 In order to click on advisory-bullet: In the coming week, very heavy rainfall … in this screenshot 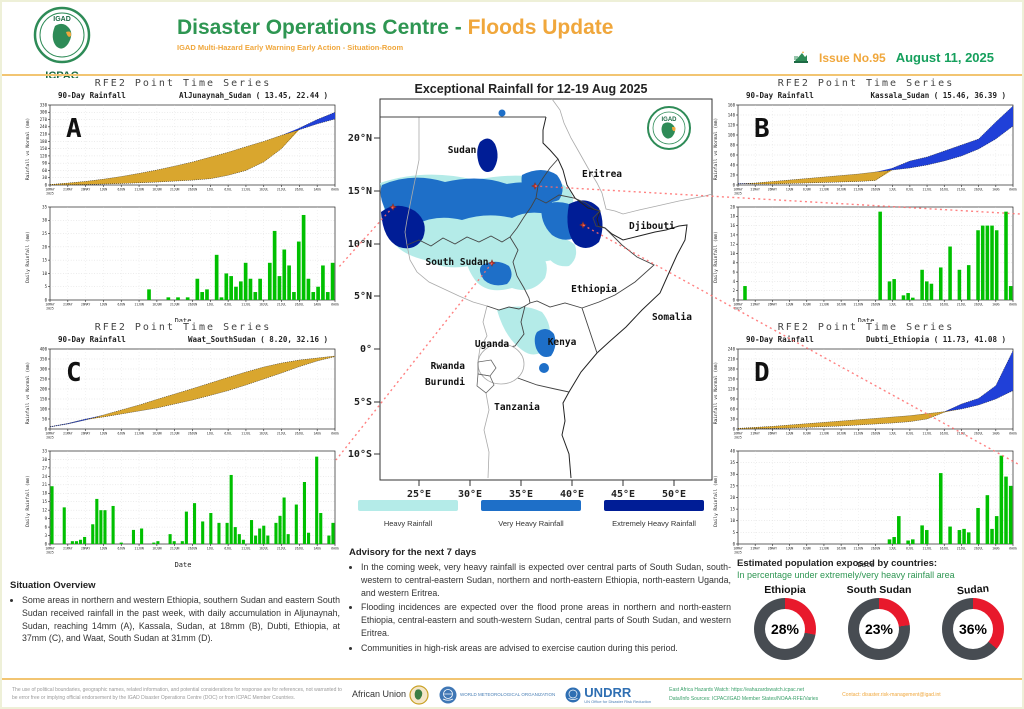, I will do `click(546, 580)`.